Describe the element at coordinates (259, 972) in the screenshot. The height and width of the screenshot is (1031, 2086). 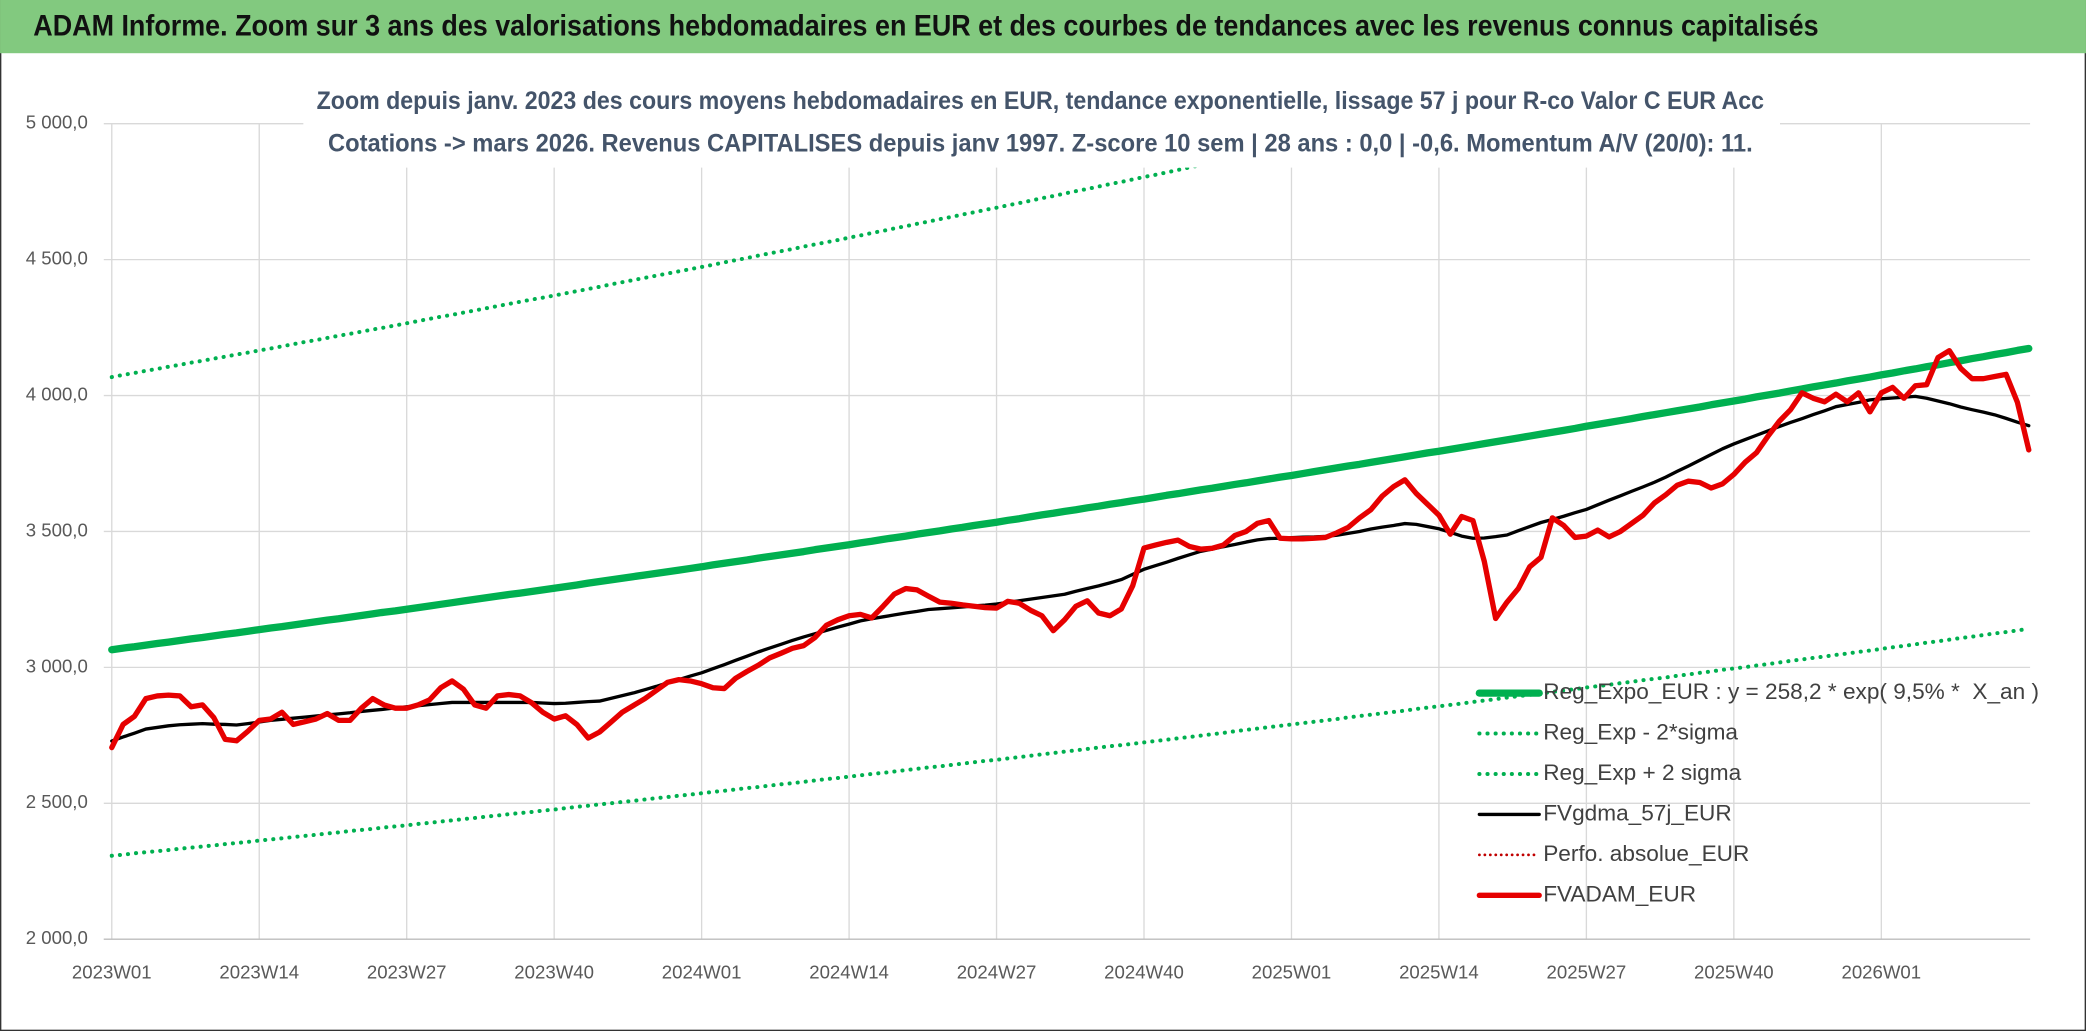
I see `x-tick-label: 2023W14` at that location.